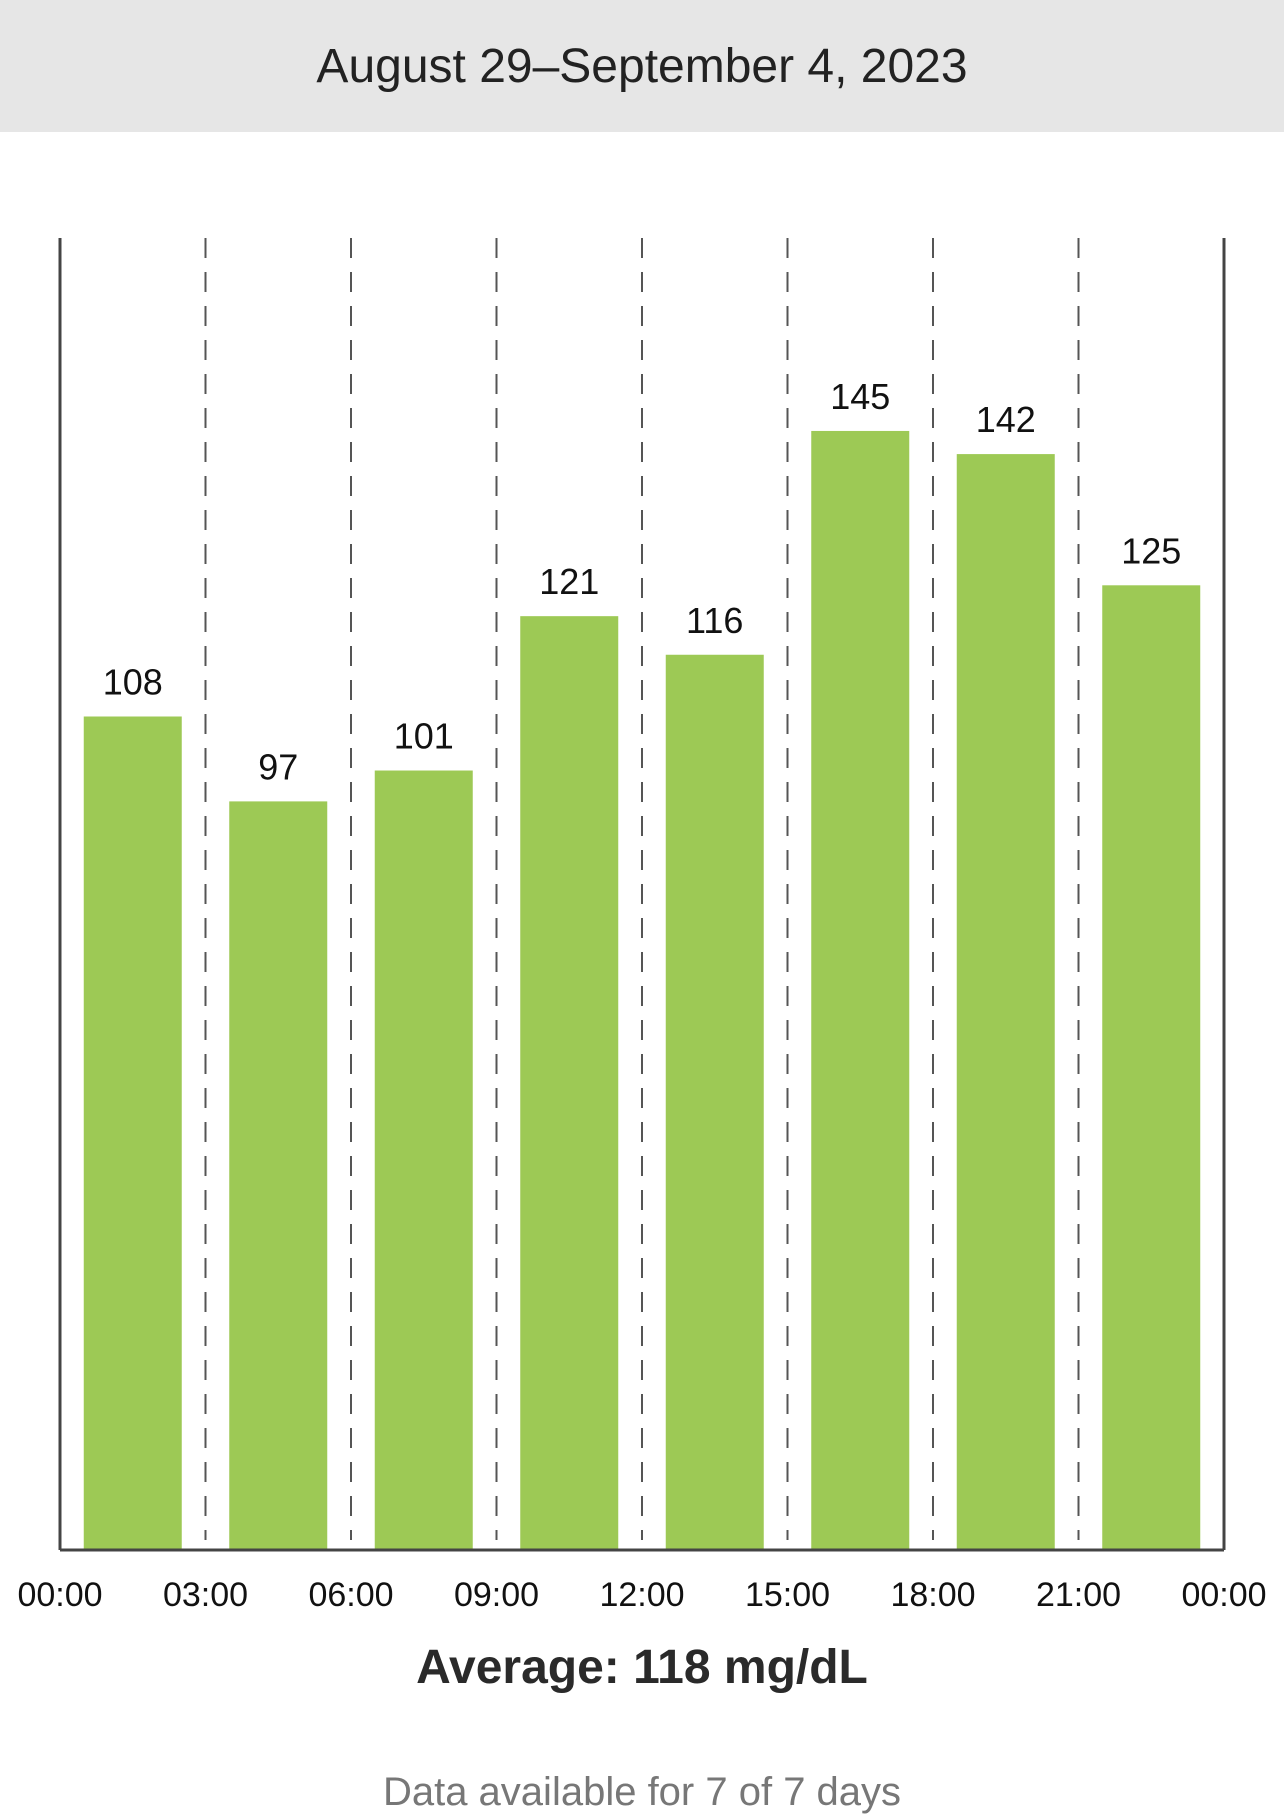  I want to click on date-range-header: August 29–September 4, 2023, so click(642, 66).